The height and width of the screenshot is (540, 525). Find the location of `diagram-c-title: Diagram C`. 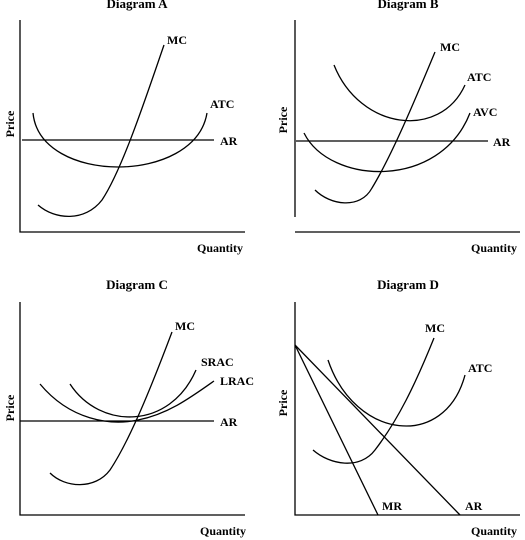

diagram-c-title: Diagram C is located at coordinates (137, 284).